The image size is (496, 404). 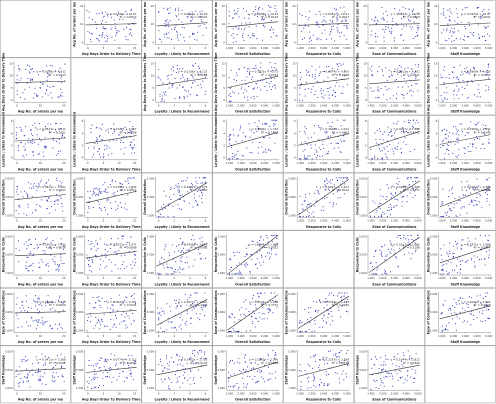 What do you see at coordinates (465, 342) in the screenshot?
I see `x-axis-label: Staff Knowledge` at bounding box center [465, 342].